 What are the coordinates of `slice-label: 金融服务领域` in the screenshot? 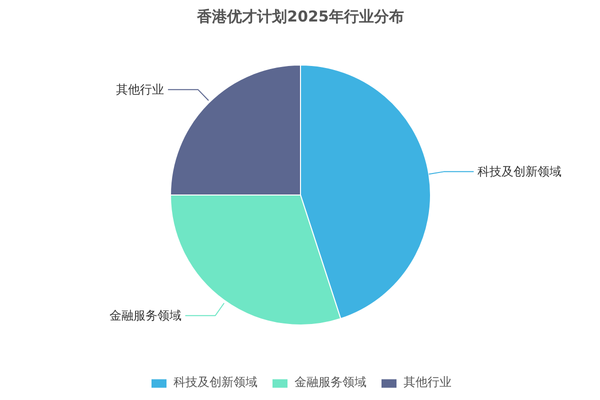 It's located at (145, 315).